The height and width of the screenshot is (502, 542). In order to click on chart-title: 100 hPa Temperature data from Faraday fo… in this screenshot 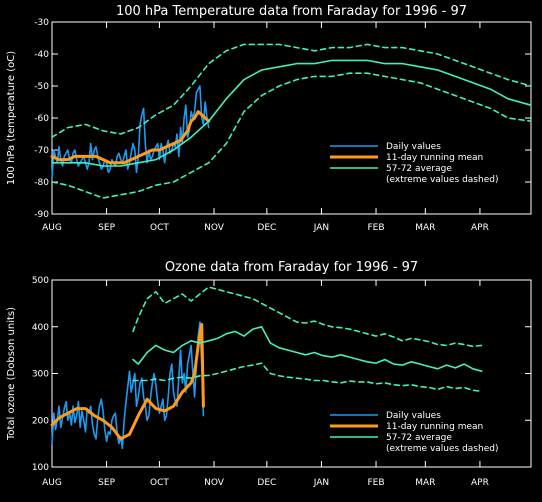, I will do `click(291, 11)`.